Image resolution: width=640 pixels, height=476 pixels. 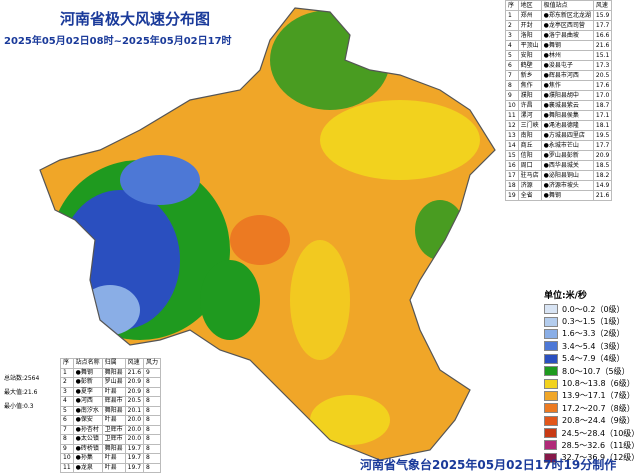 What do you see at coordinates (87, 363) in the screenshot?
I see `header-cell: 站点名称` at bounding box center [87, 363].